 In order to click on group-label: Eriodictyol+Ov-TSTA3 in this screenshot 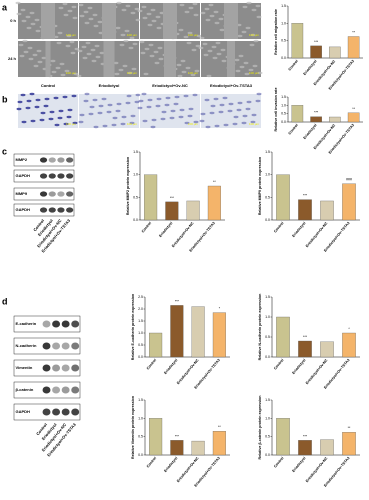, I will do `click(231, 85)`.